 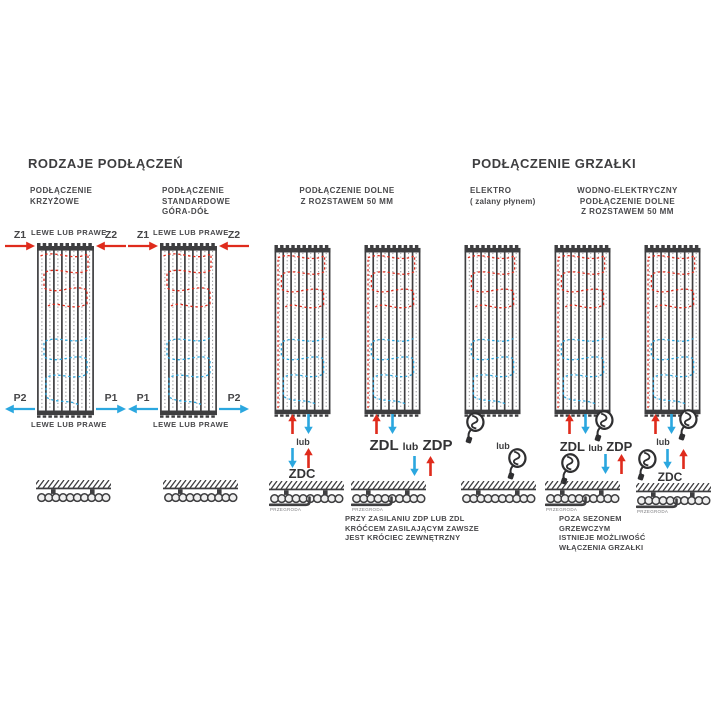 I want to click on section-title-heater-connection: PODŁĄCZENIE GRZAŁKI, so click(x=554, y=163).